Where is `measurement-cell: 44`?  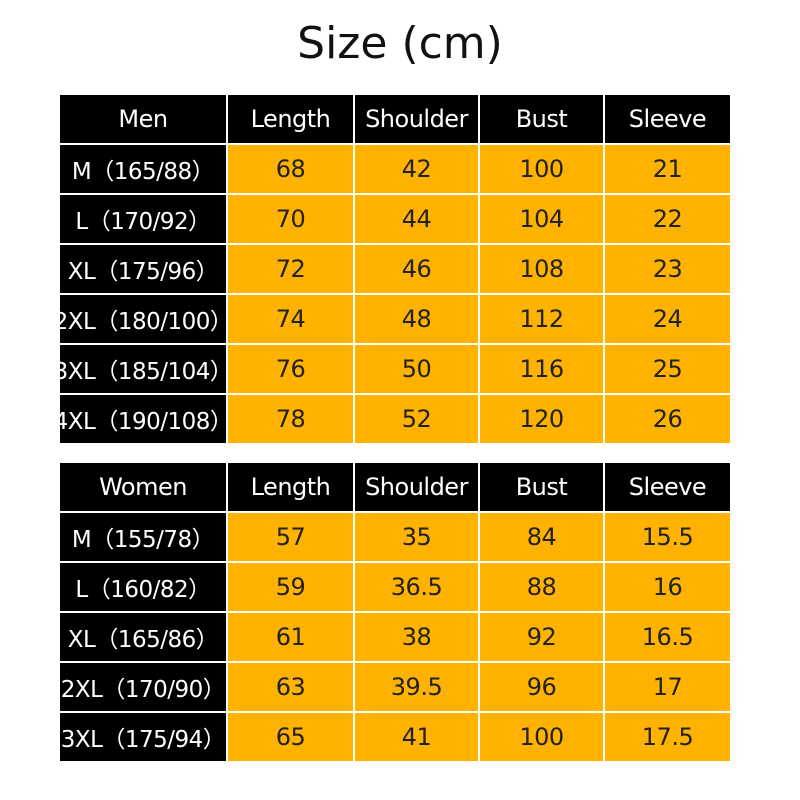 measurement-cell: 44 is located at coordinates (416, 219).